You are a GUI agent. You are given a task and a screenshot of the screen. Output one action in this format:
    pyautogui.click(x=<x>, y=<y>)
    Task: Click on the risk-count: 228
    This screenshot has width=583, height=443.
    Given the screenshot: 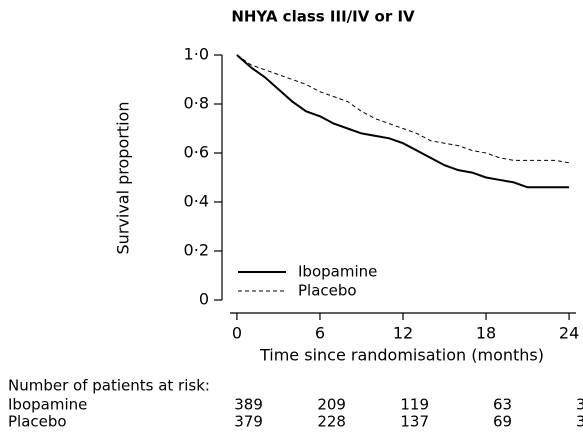 What is the action you would take?
    pyautogui.click(x=331, y=422)
    